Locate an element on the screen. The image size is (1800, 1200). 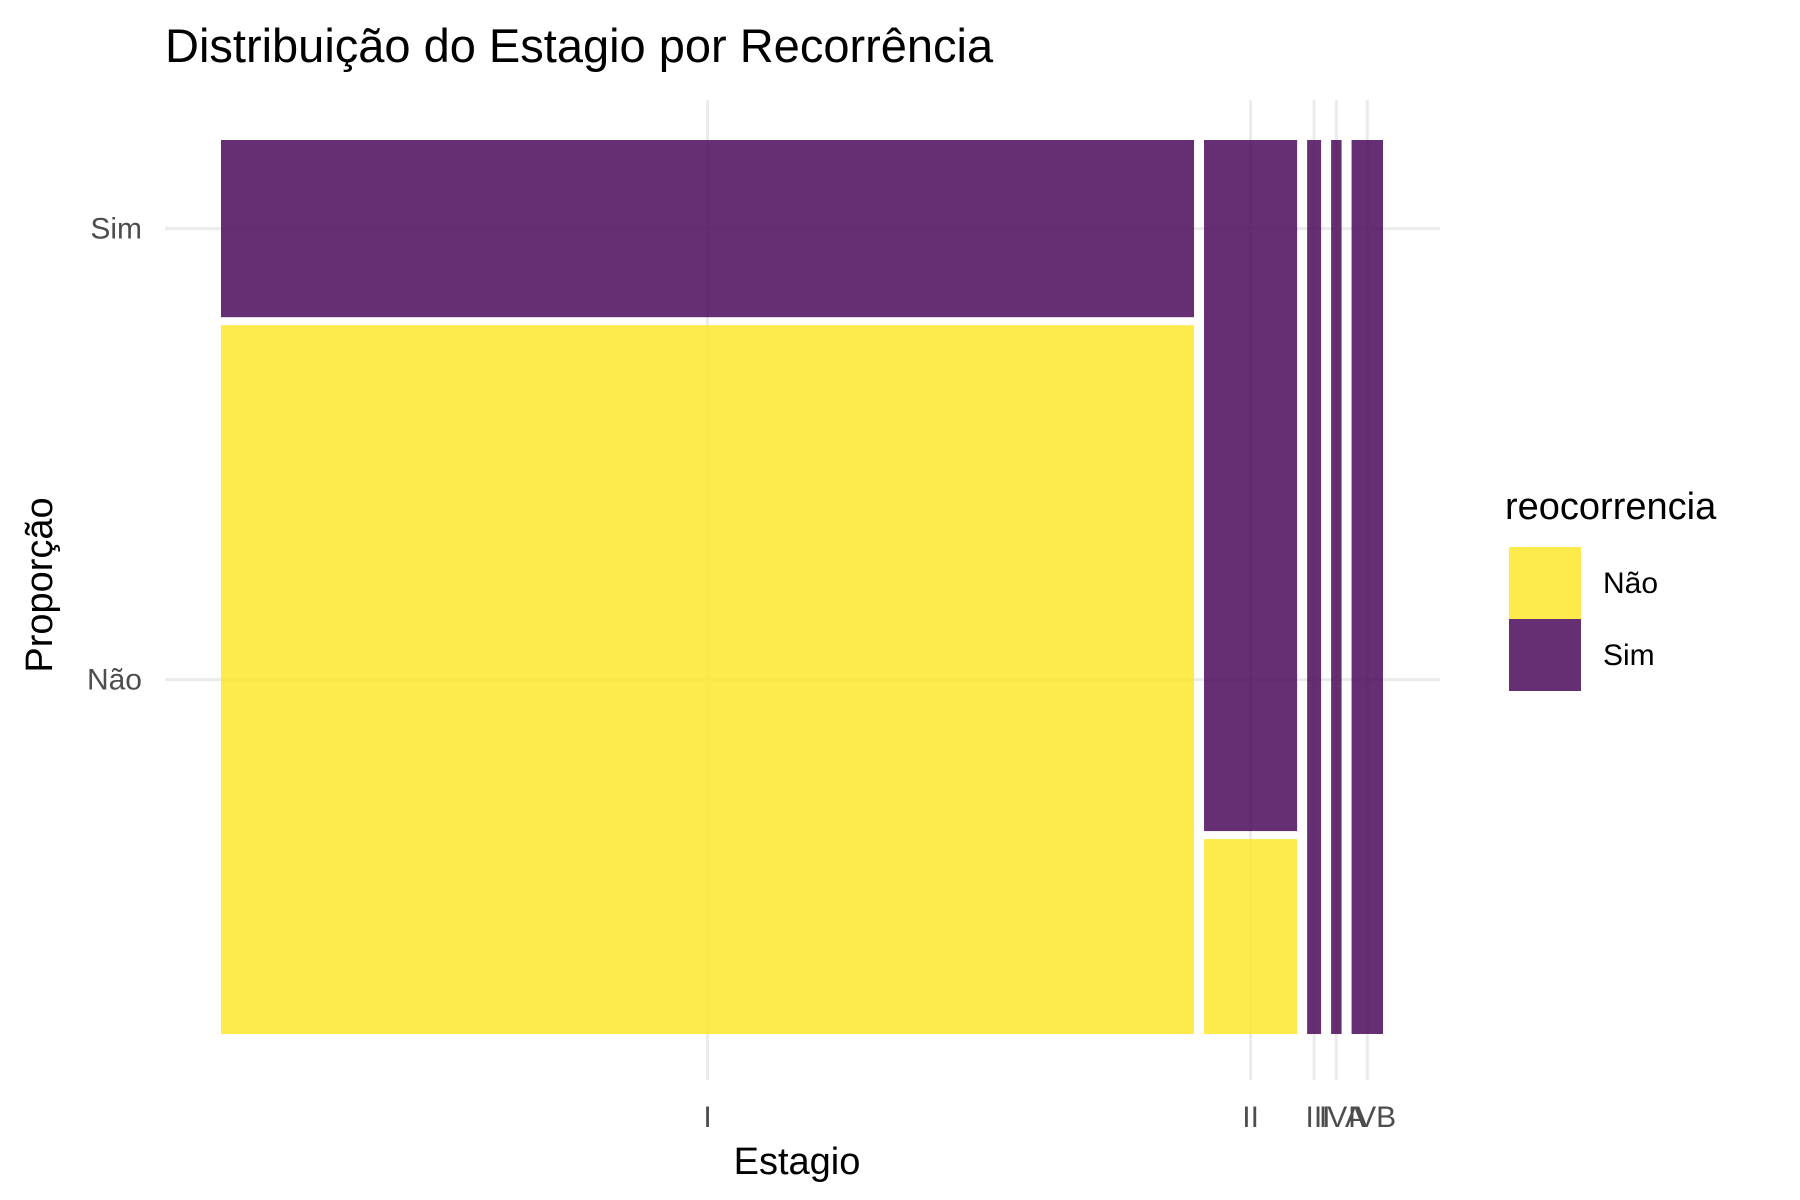
legend: reocorrencia Não Sim is located at coordinates (1611, 588).